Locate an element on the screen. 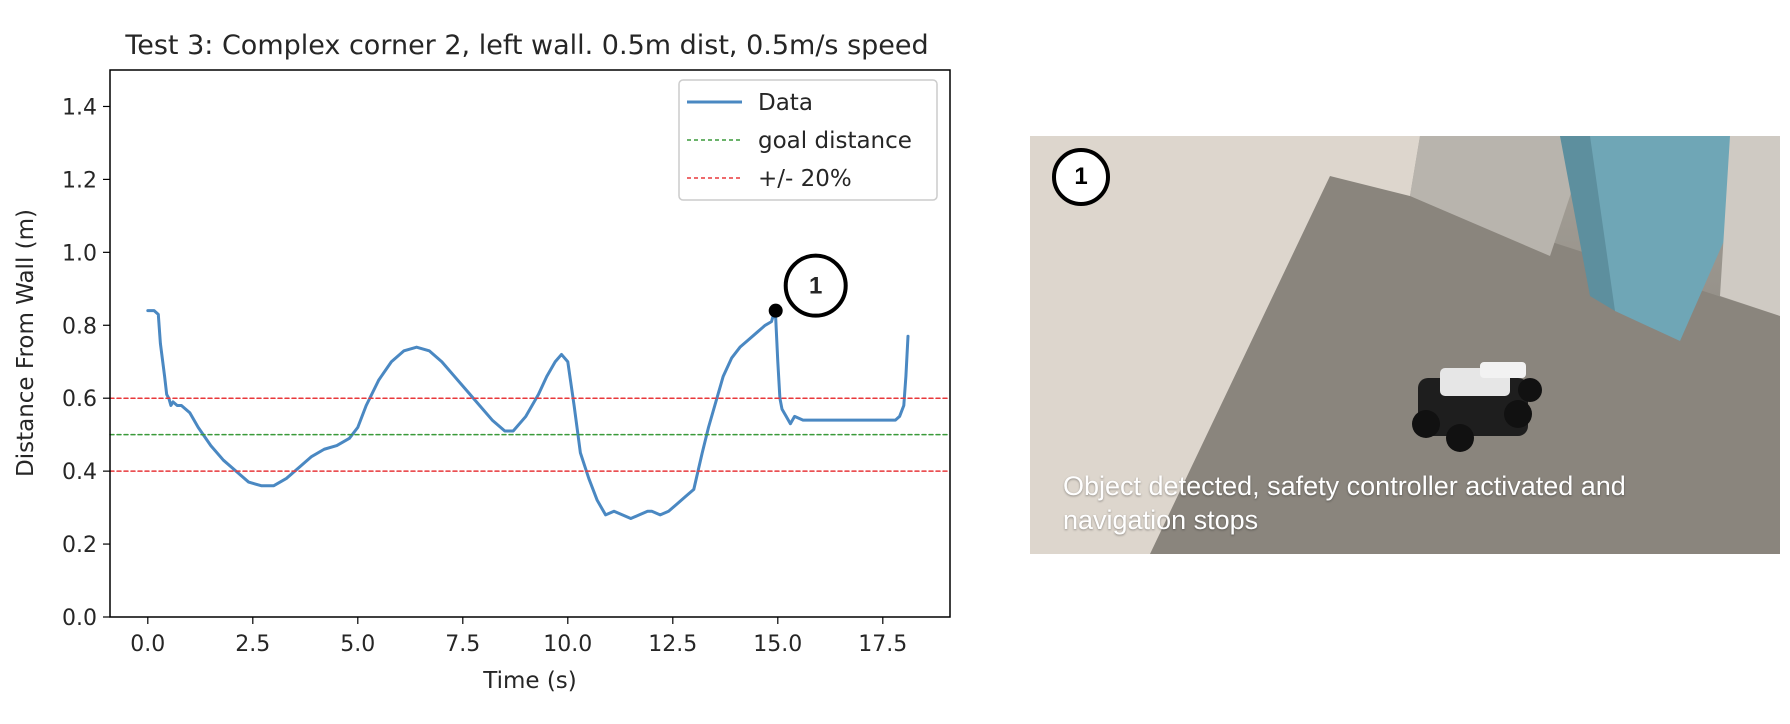  x-tick-label: 2.5 is located at coordinates (252, 644).